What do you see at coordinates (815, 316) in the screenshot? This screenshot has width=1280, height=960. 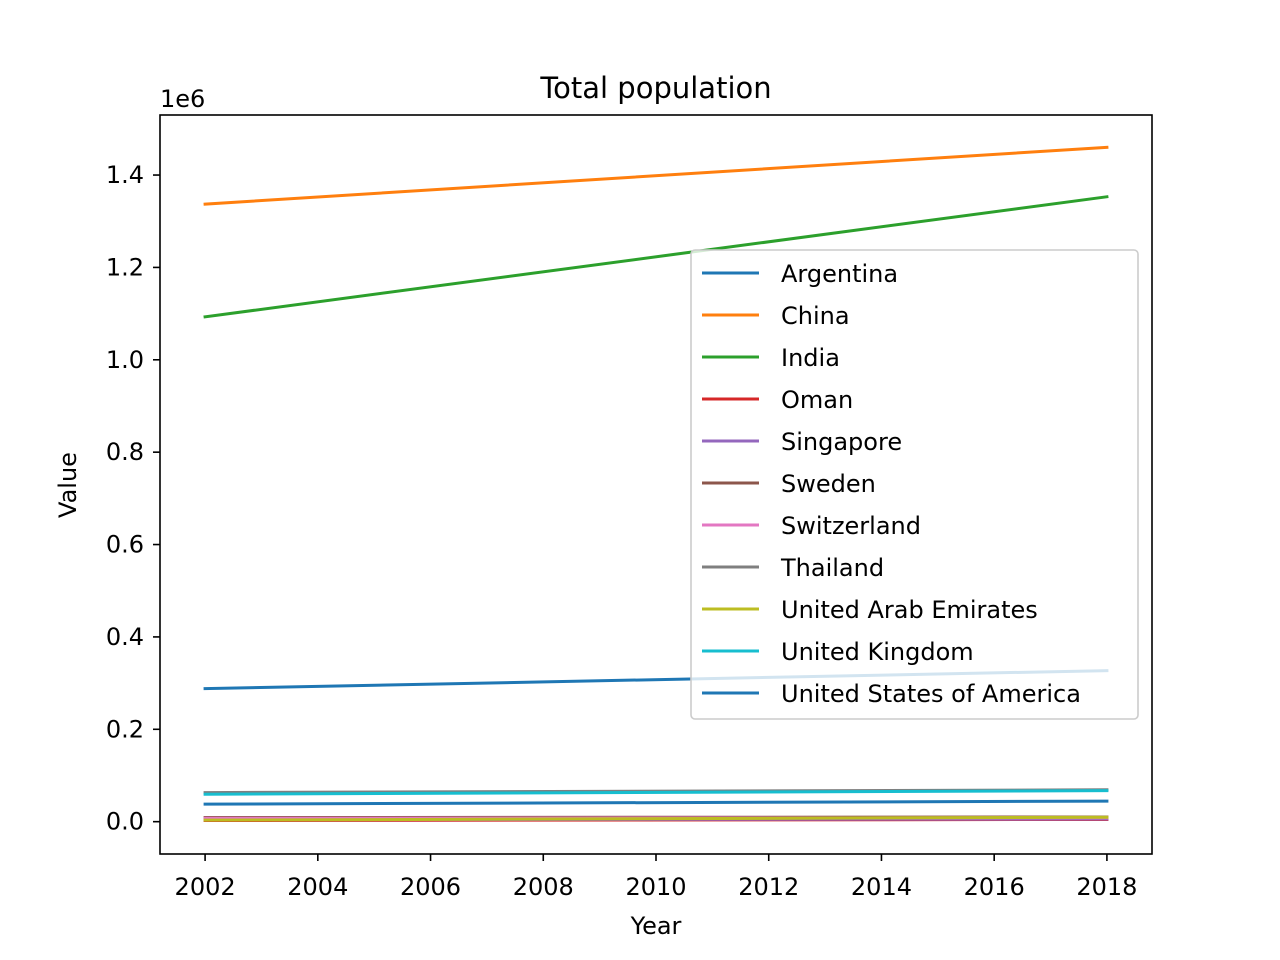 I see `legend-label-1: China` at bounding box center [815, 316].